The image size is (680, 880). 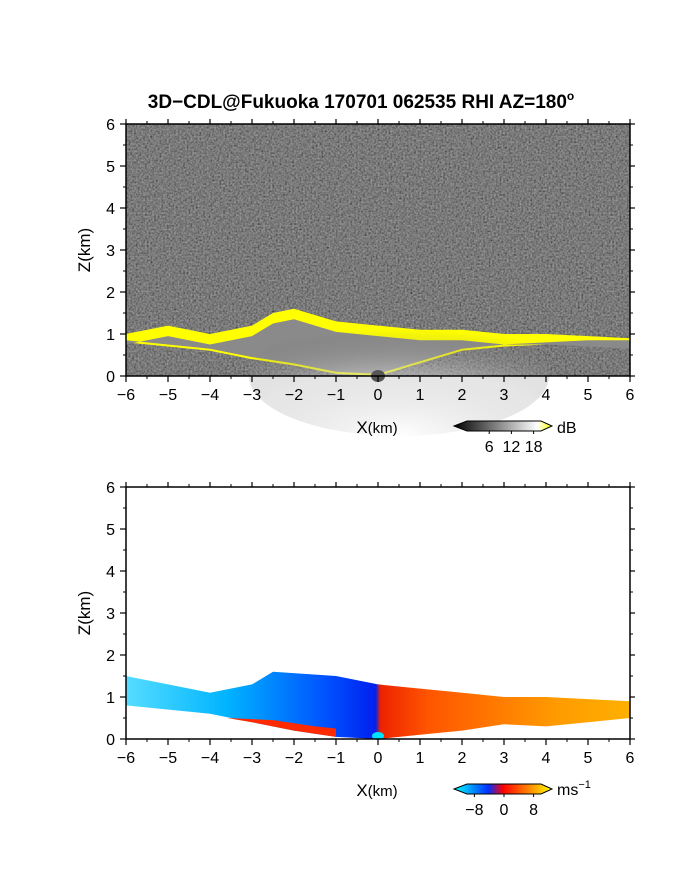 I want to click on top-x-tick-label: −1, so click(x=336, y=395).